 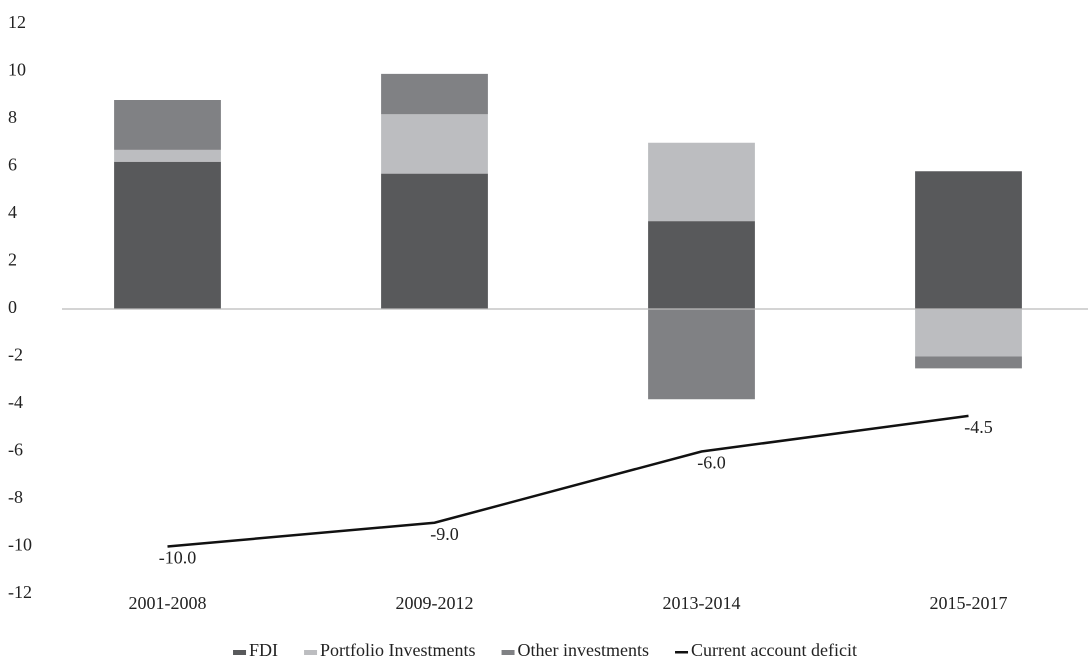 I want to click on y-tick-label: -8, so click(x=15, y=497).